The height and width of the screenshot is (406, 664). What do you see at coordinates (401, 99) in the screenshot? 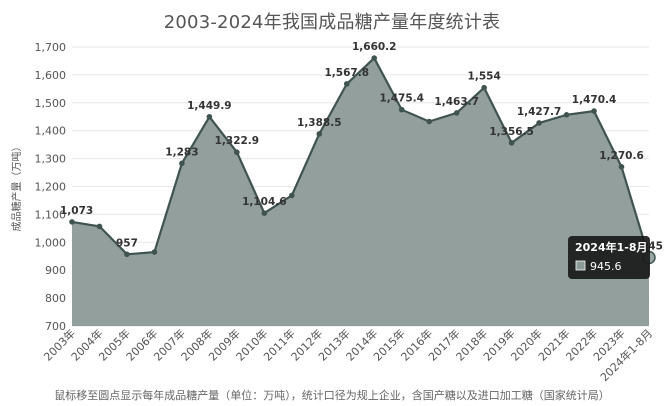
I see `data-label: 1,475.4` at bounding box center [401, 99].